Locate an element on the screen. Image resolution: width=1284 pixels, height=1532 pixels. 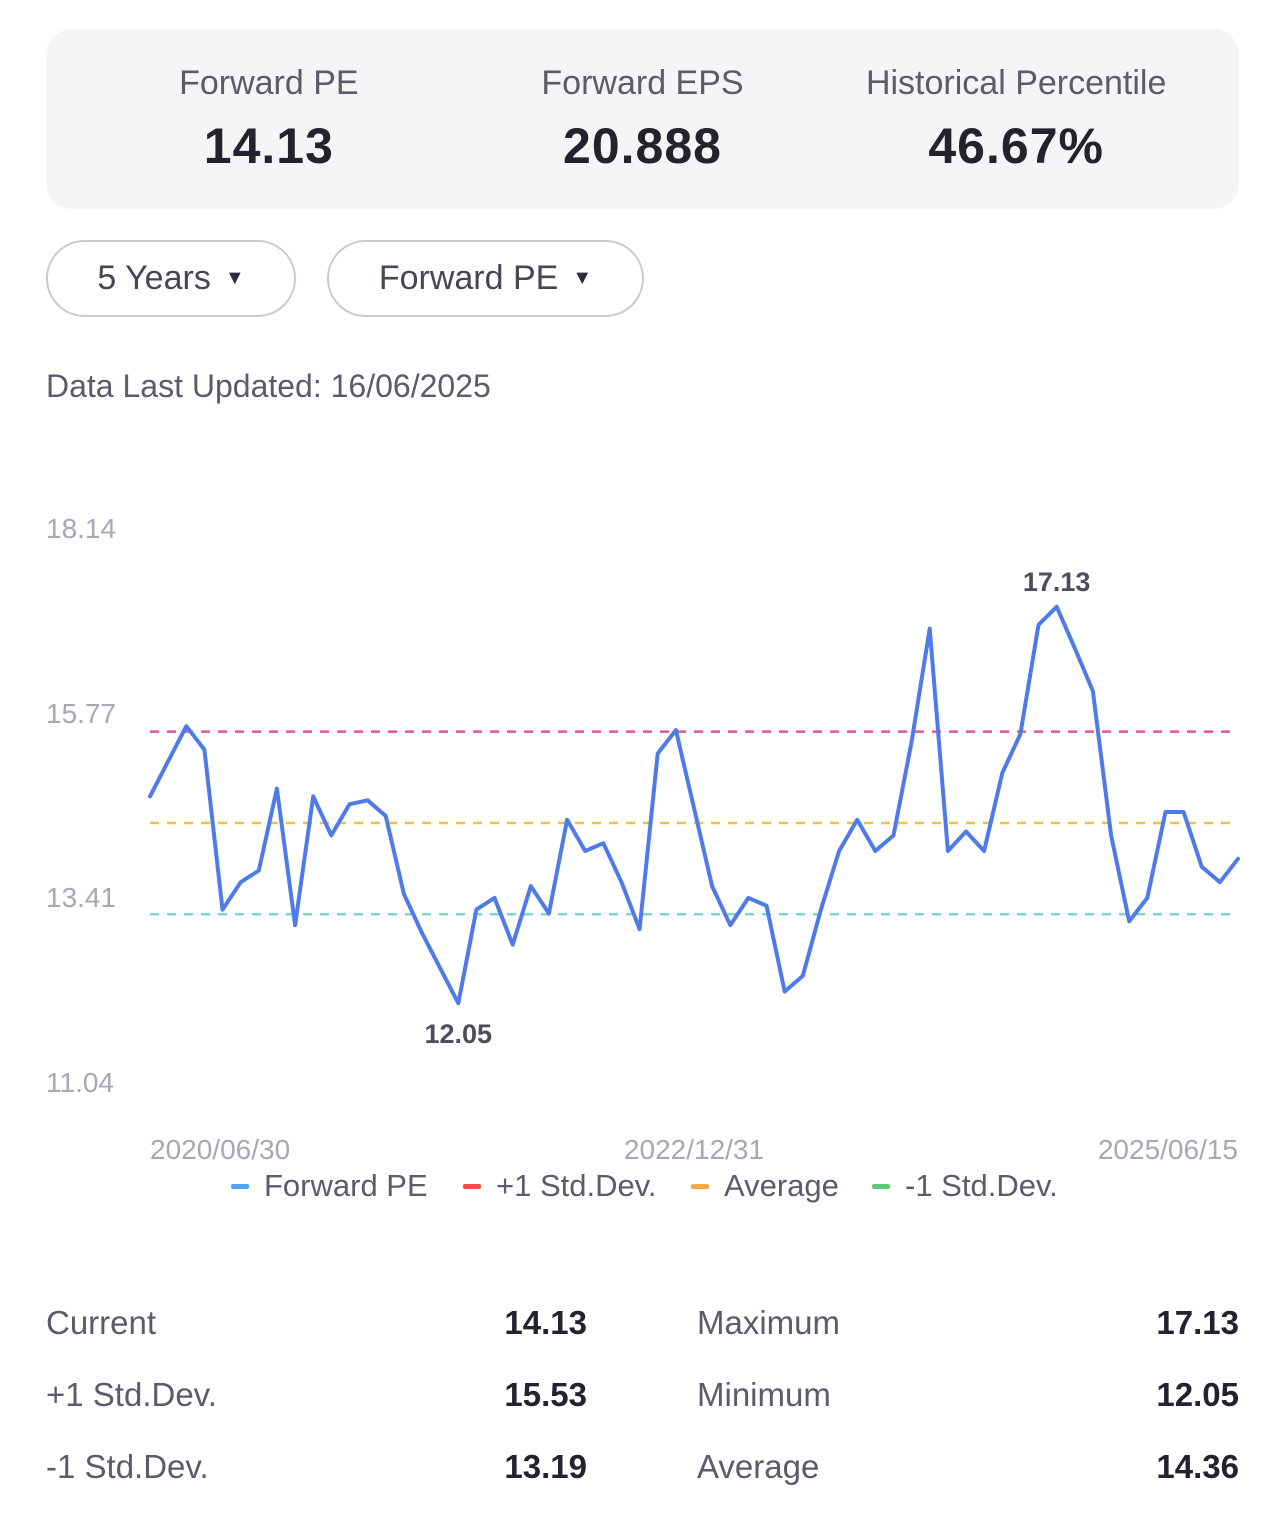
x-tick-label: 2020/06/30 is located at coordinates (220, 1149).